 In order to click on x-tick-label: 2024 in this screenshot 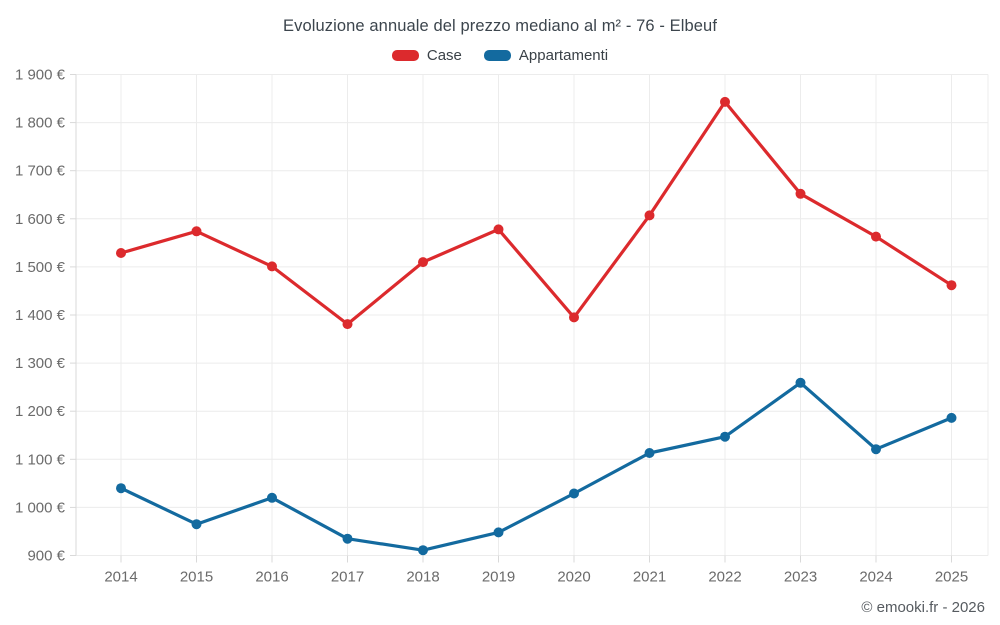, I will do `click(875, 577)`.